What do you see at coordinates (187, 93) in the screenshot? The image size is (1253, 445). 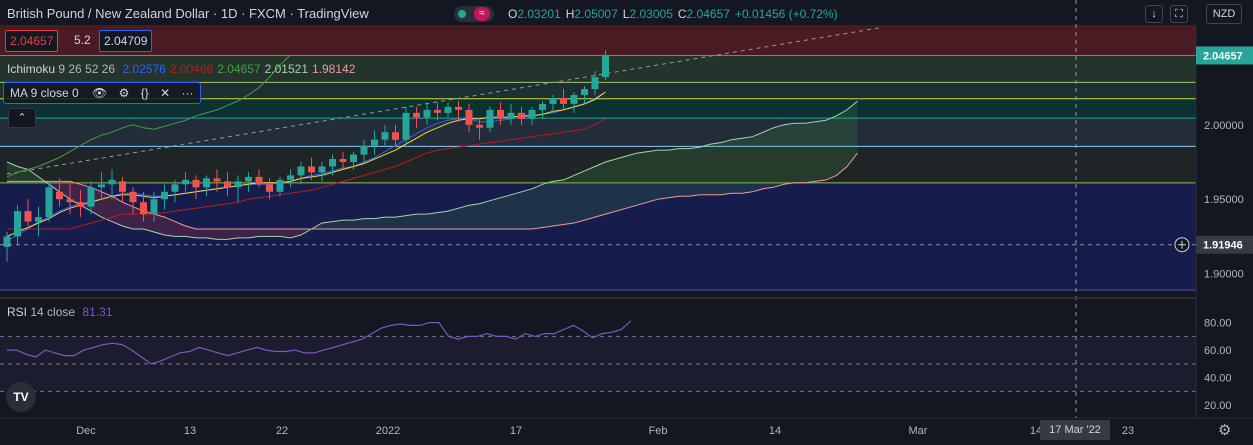 I see `more-icon: ···` at bounding box center [187, 93].